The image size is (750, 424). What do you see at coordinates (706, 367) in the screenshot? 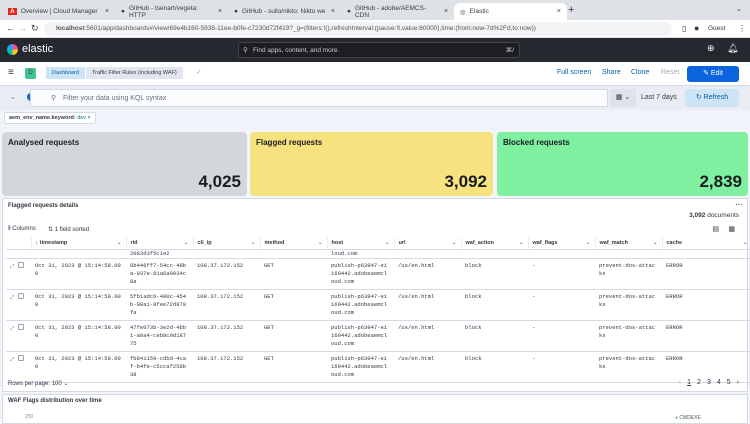
I see `cell-cache: ERROR` at bounding box center [706, 367].